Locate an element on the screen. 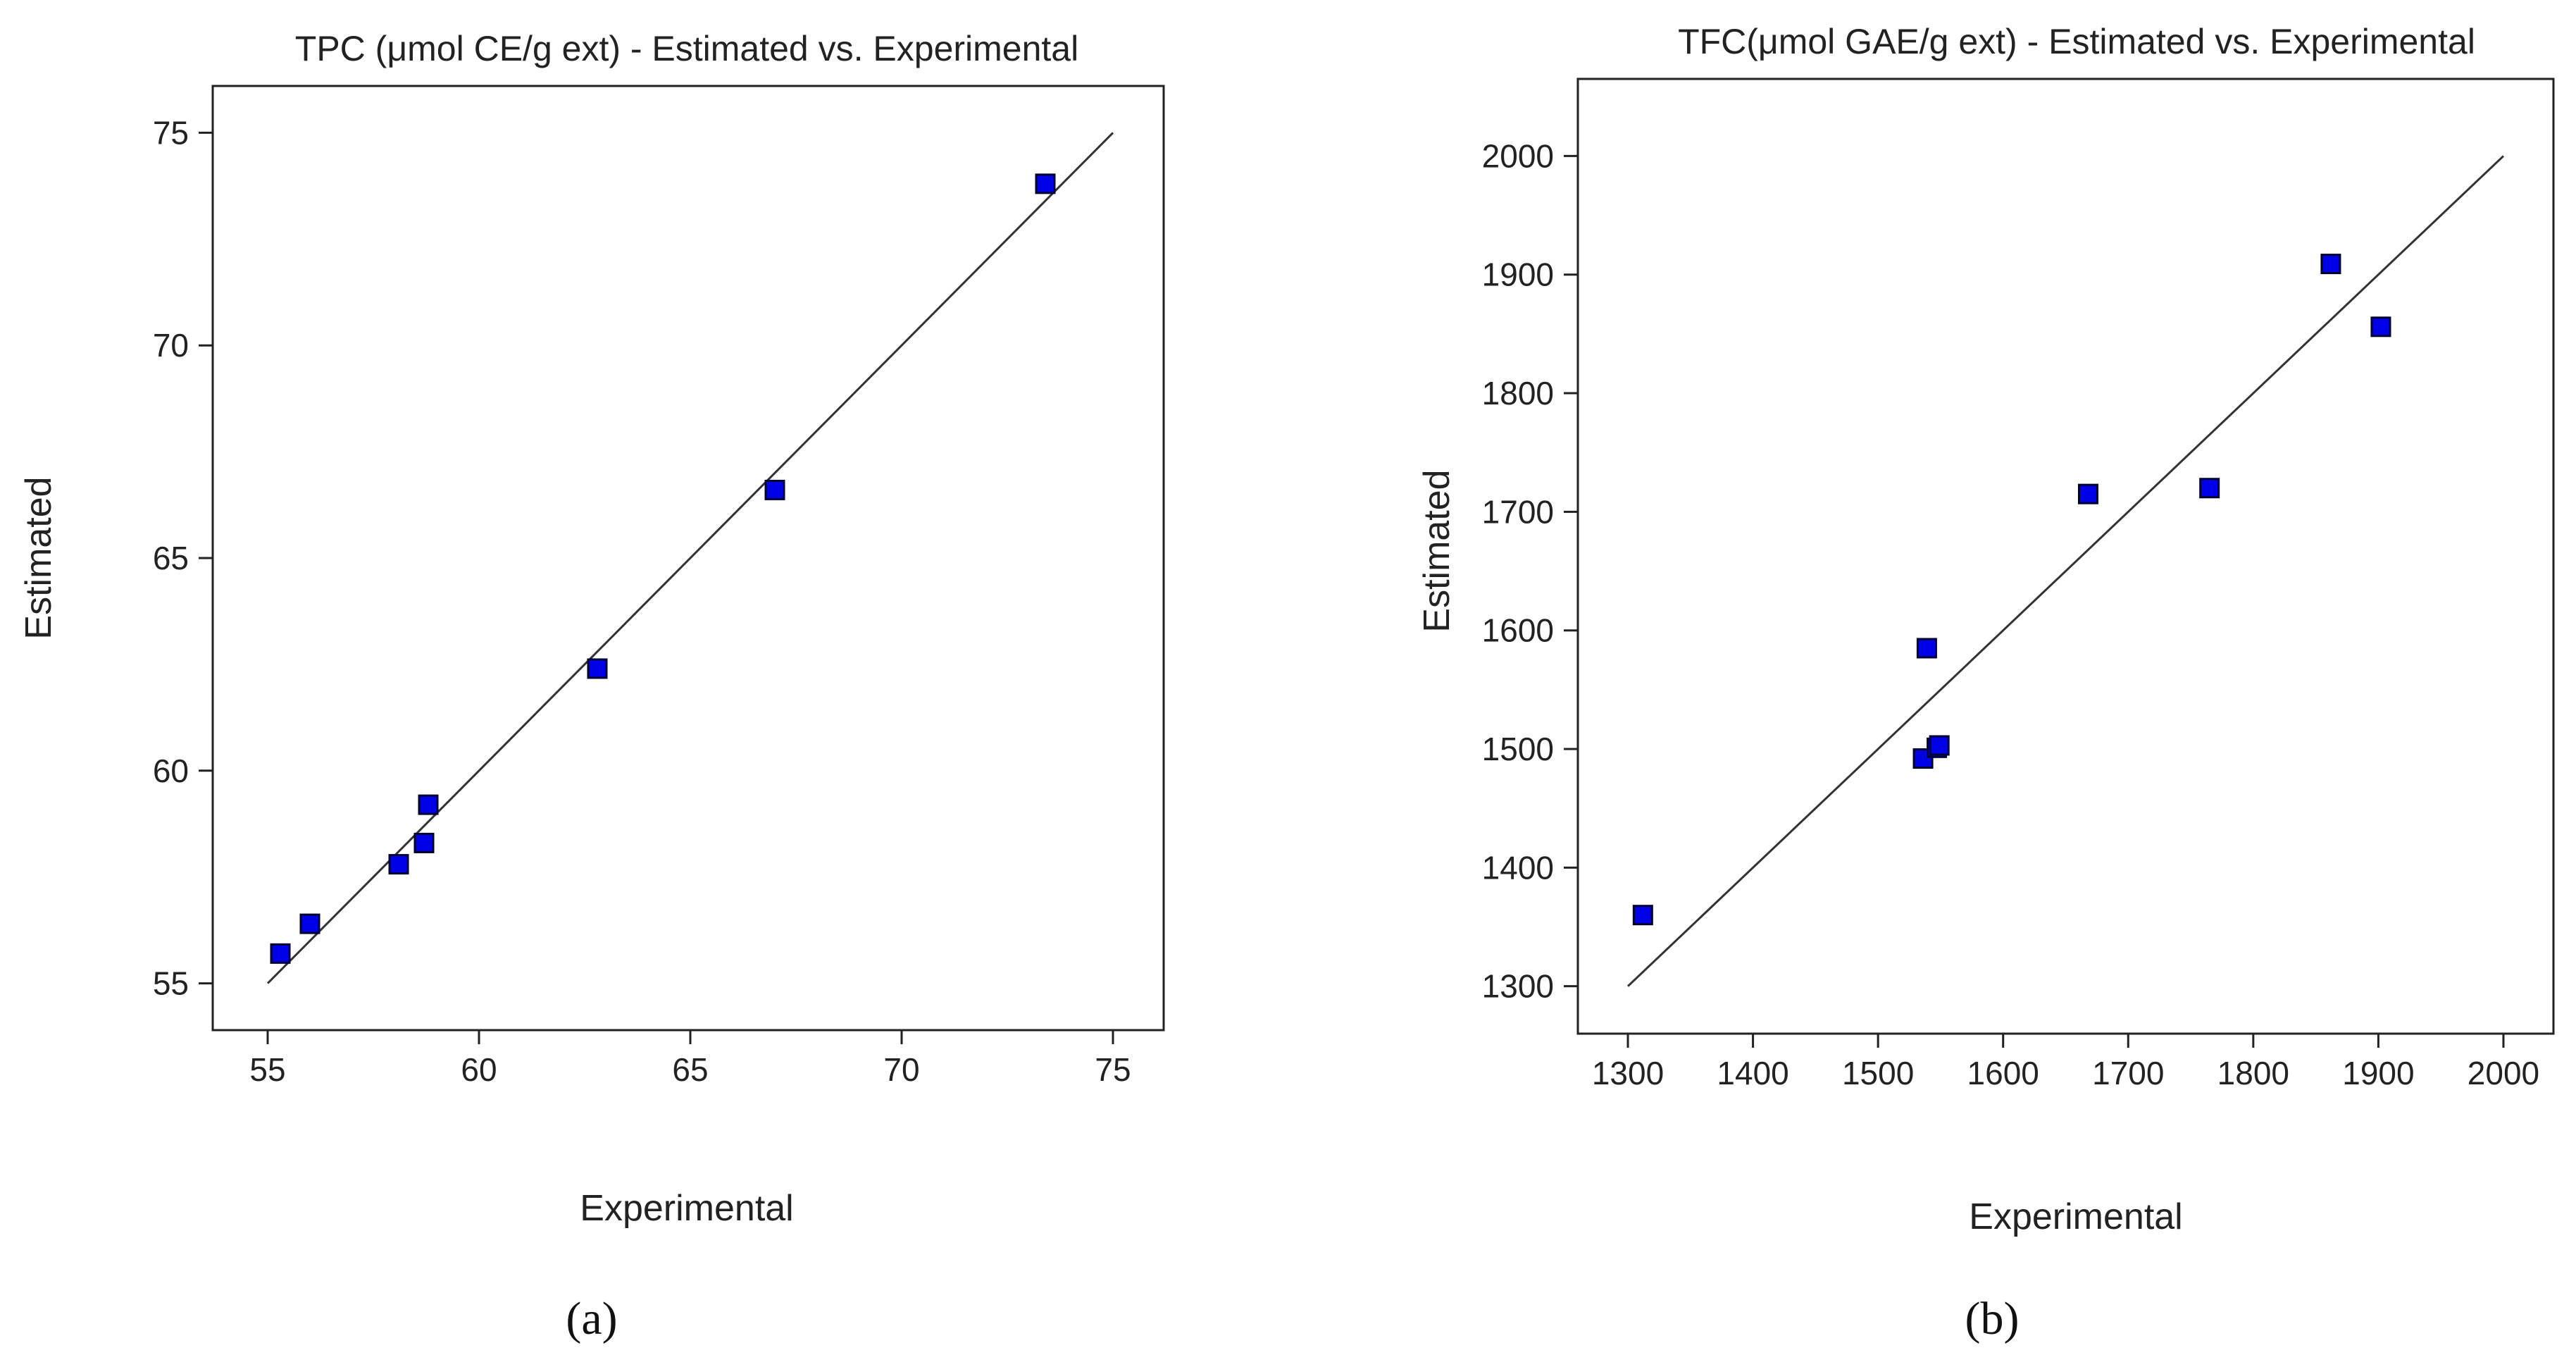 Image resolution: width=2576 pixels, height=1362 pixels. chart-a-x-ticks: 55 60 65 70 75 is located at coordinates (690, 1059).